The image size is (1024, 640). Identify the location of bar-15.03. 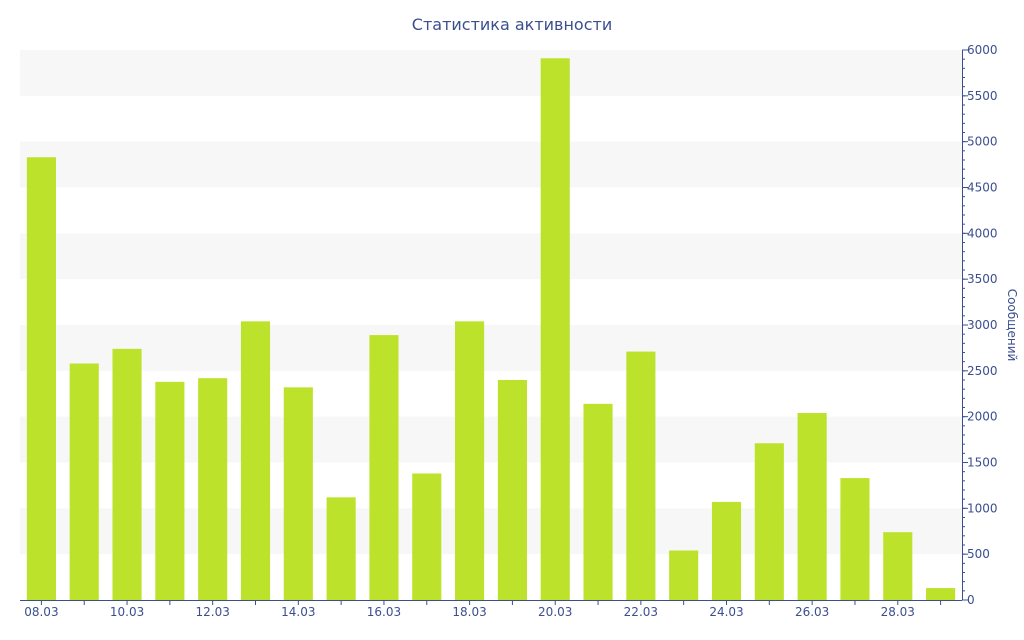
(341, 548).